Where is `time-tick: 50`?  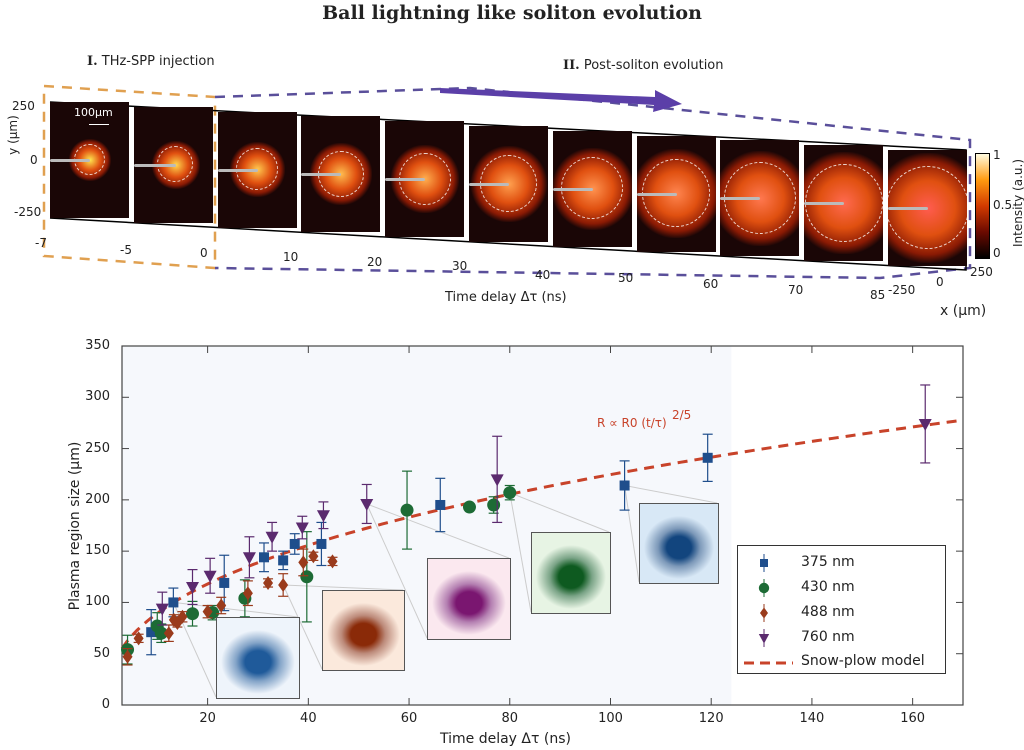
time-tick: 50 is located at coordinates (626, 278).